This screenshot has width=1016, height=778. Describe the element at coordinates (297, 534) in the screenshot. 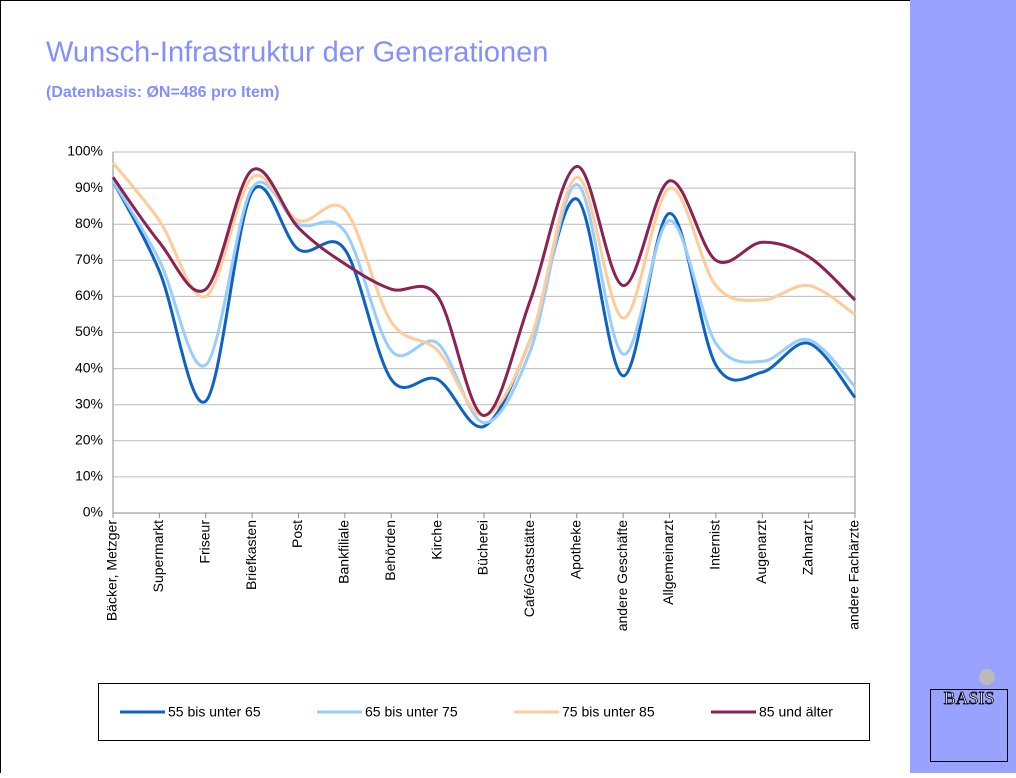

I see `x-tick-label: Post` at that location.